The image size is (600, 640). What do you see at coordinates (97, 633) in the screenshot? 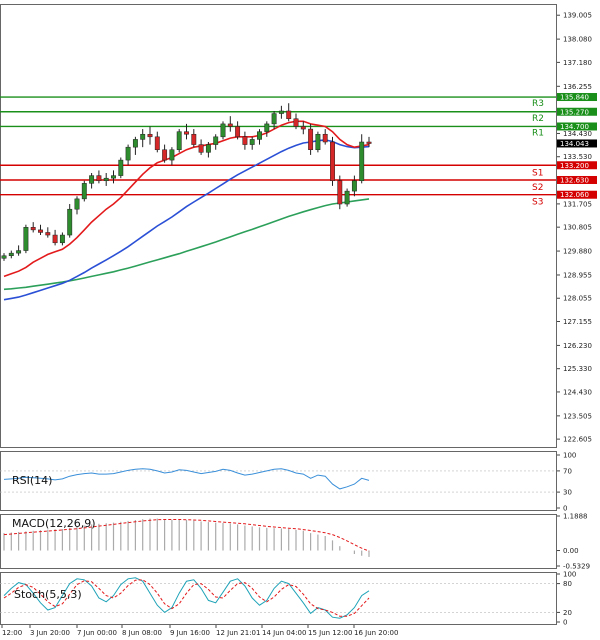
I see `x-tick-label: 7 Jun 00:00` at bounding box center [97, 633].